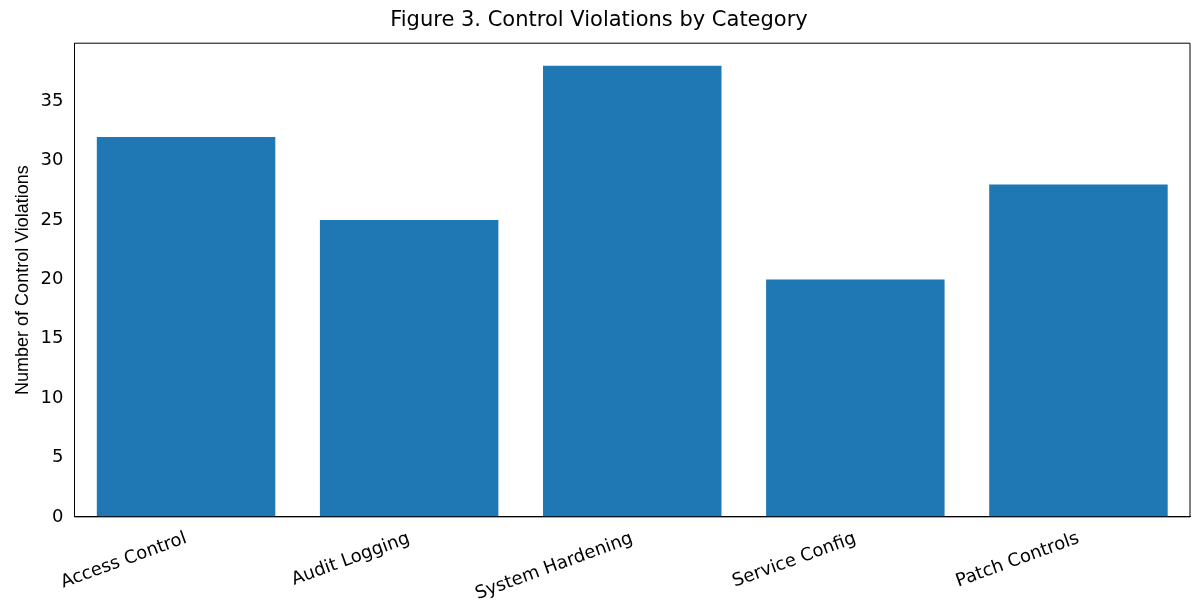 The image size is (1196, 612). I want to click on chart-title: Figure 3. Control Violations by Category, so click(599, 19).